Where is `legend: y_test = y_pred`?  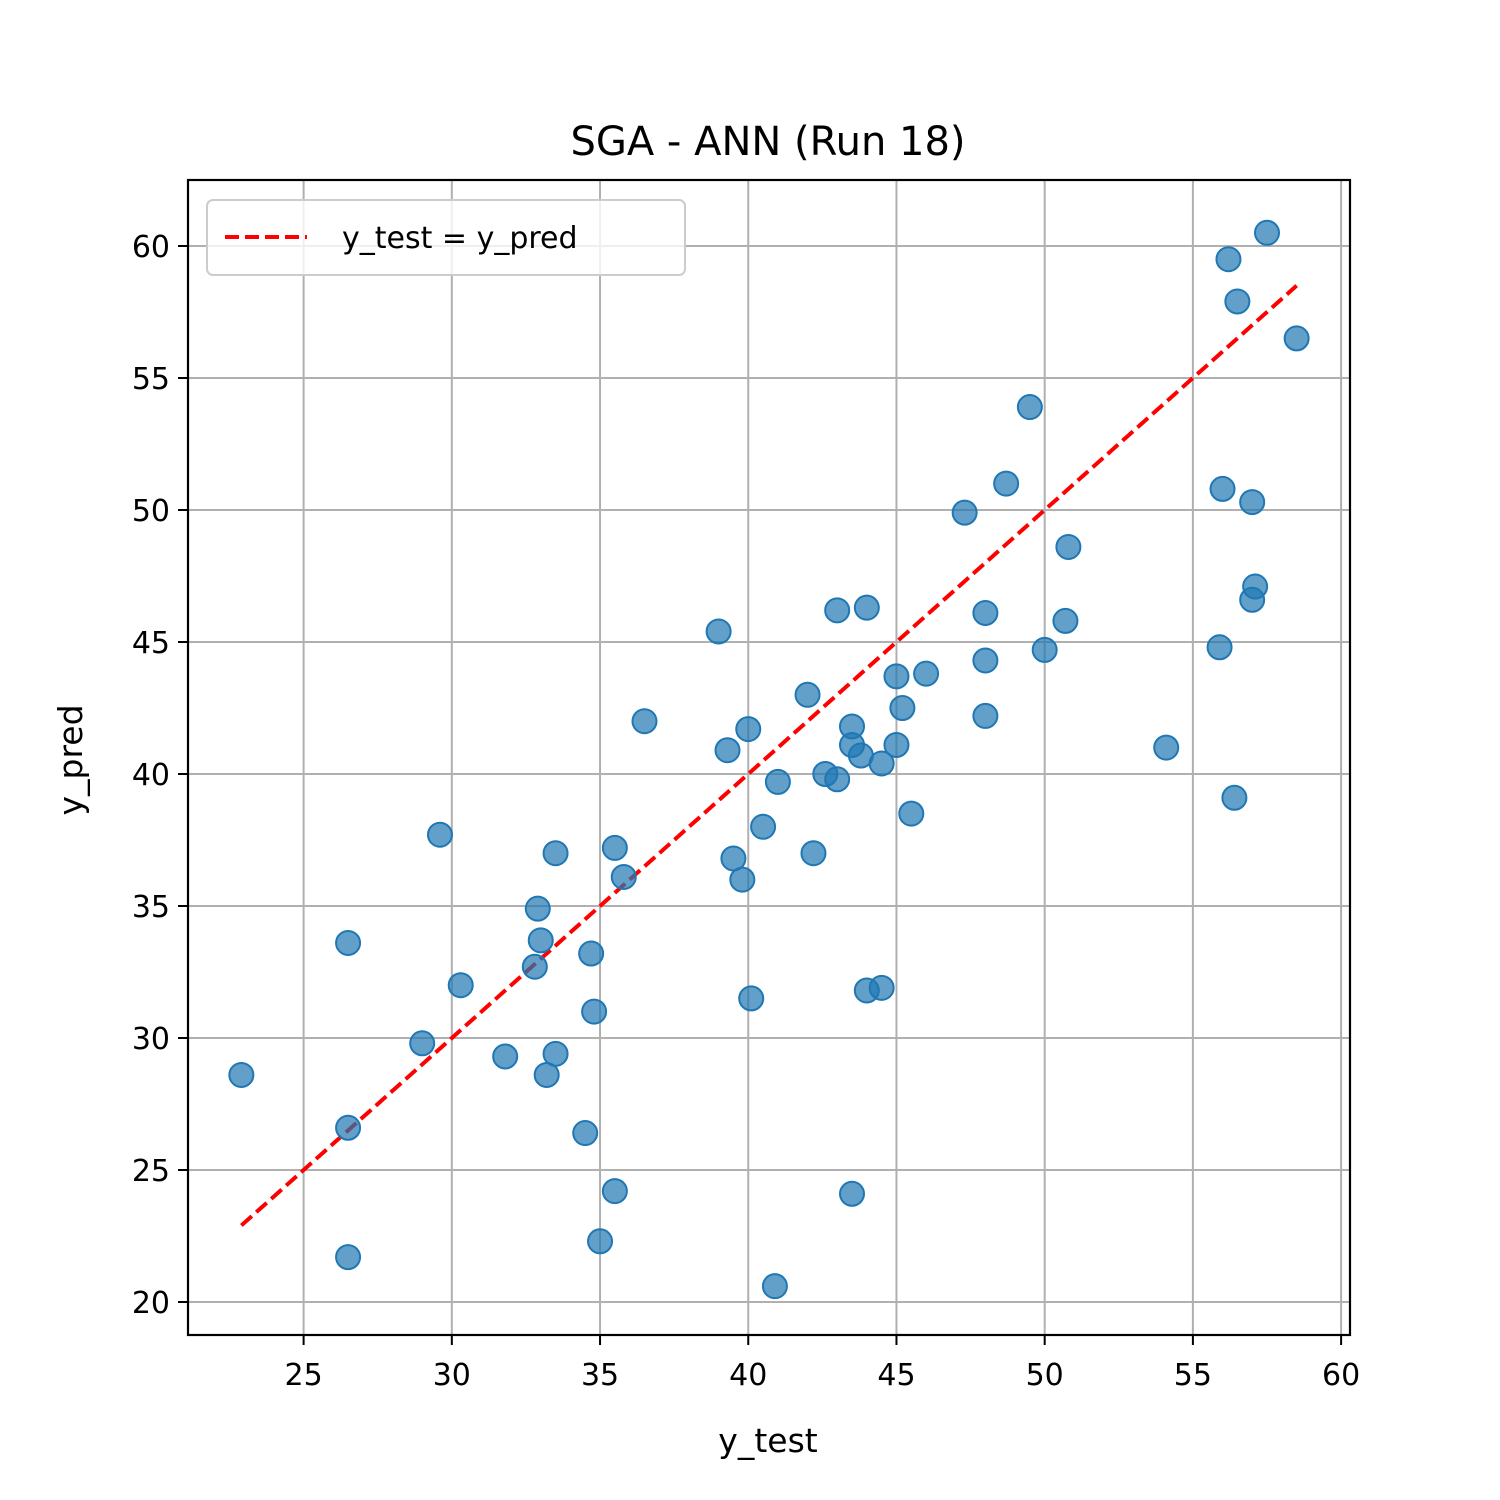
legend: y_test = y_pred is located at coordinates (446, 237).